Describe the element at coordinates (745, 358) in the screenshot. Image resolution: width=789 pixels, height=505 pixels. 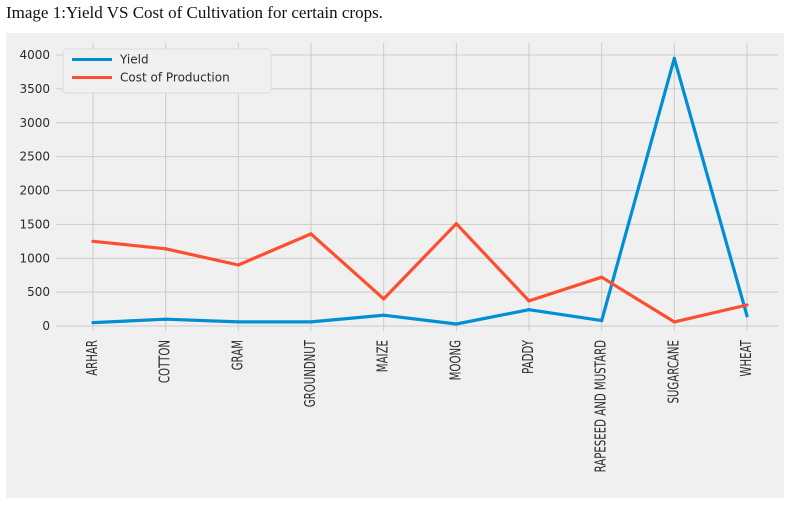
I see `x-tick-label: WHEAT` at that location.